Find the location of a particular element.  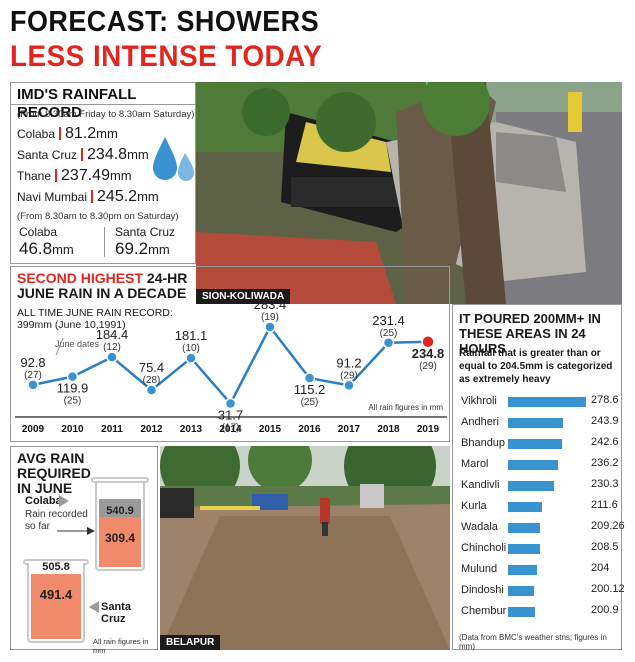

data-label: 234.8 is located at coordinates (428, 353).